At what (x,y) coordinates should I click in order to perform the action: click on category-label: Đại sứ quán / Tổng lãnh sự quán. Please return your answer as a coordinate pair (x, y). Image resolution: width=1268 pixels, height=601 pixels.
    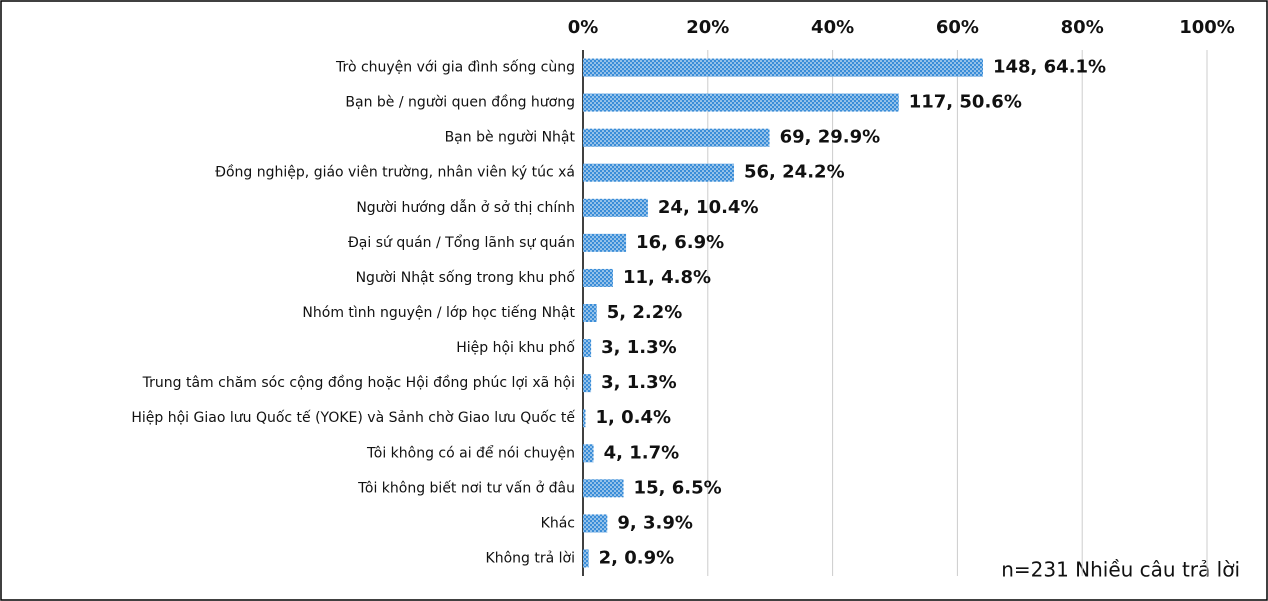
    Looking at the image, I should click on (461, 242).